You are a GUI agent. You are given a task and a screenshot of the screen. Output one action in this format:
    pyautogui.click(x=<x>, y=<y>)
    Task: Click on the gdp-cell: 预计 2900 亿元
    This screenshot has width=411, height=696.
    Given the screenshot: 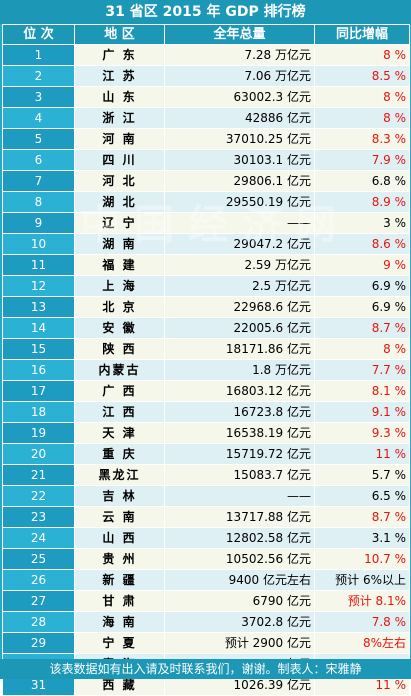 What is the action you would take?
    pyautogui.click(x=239, y=643)
    